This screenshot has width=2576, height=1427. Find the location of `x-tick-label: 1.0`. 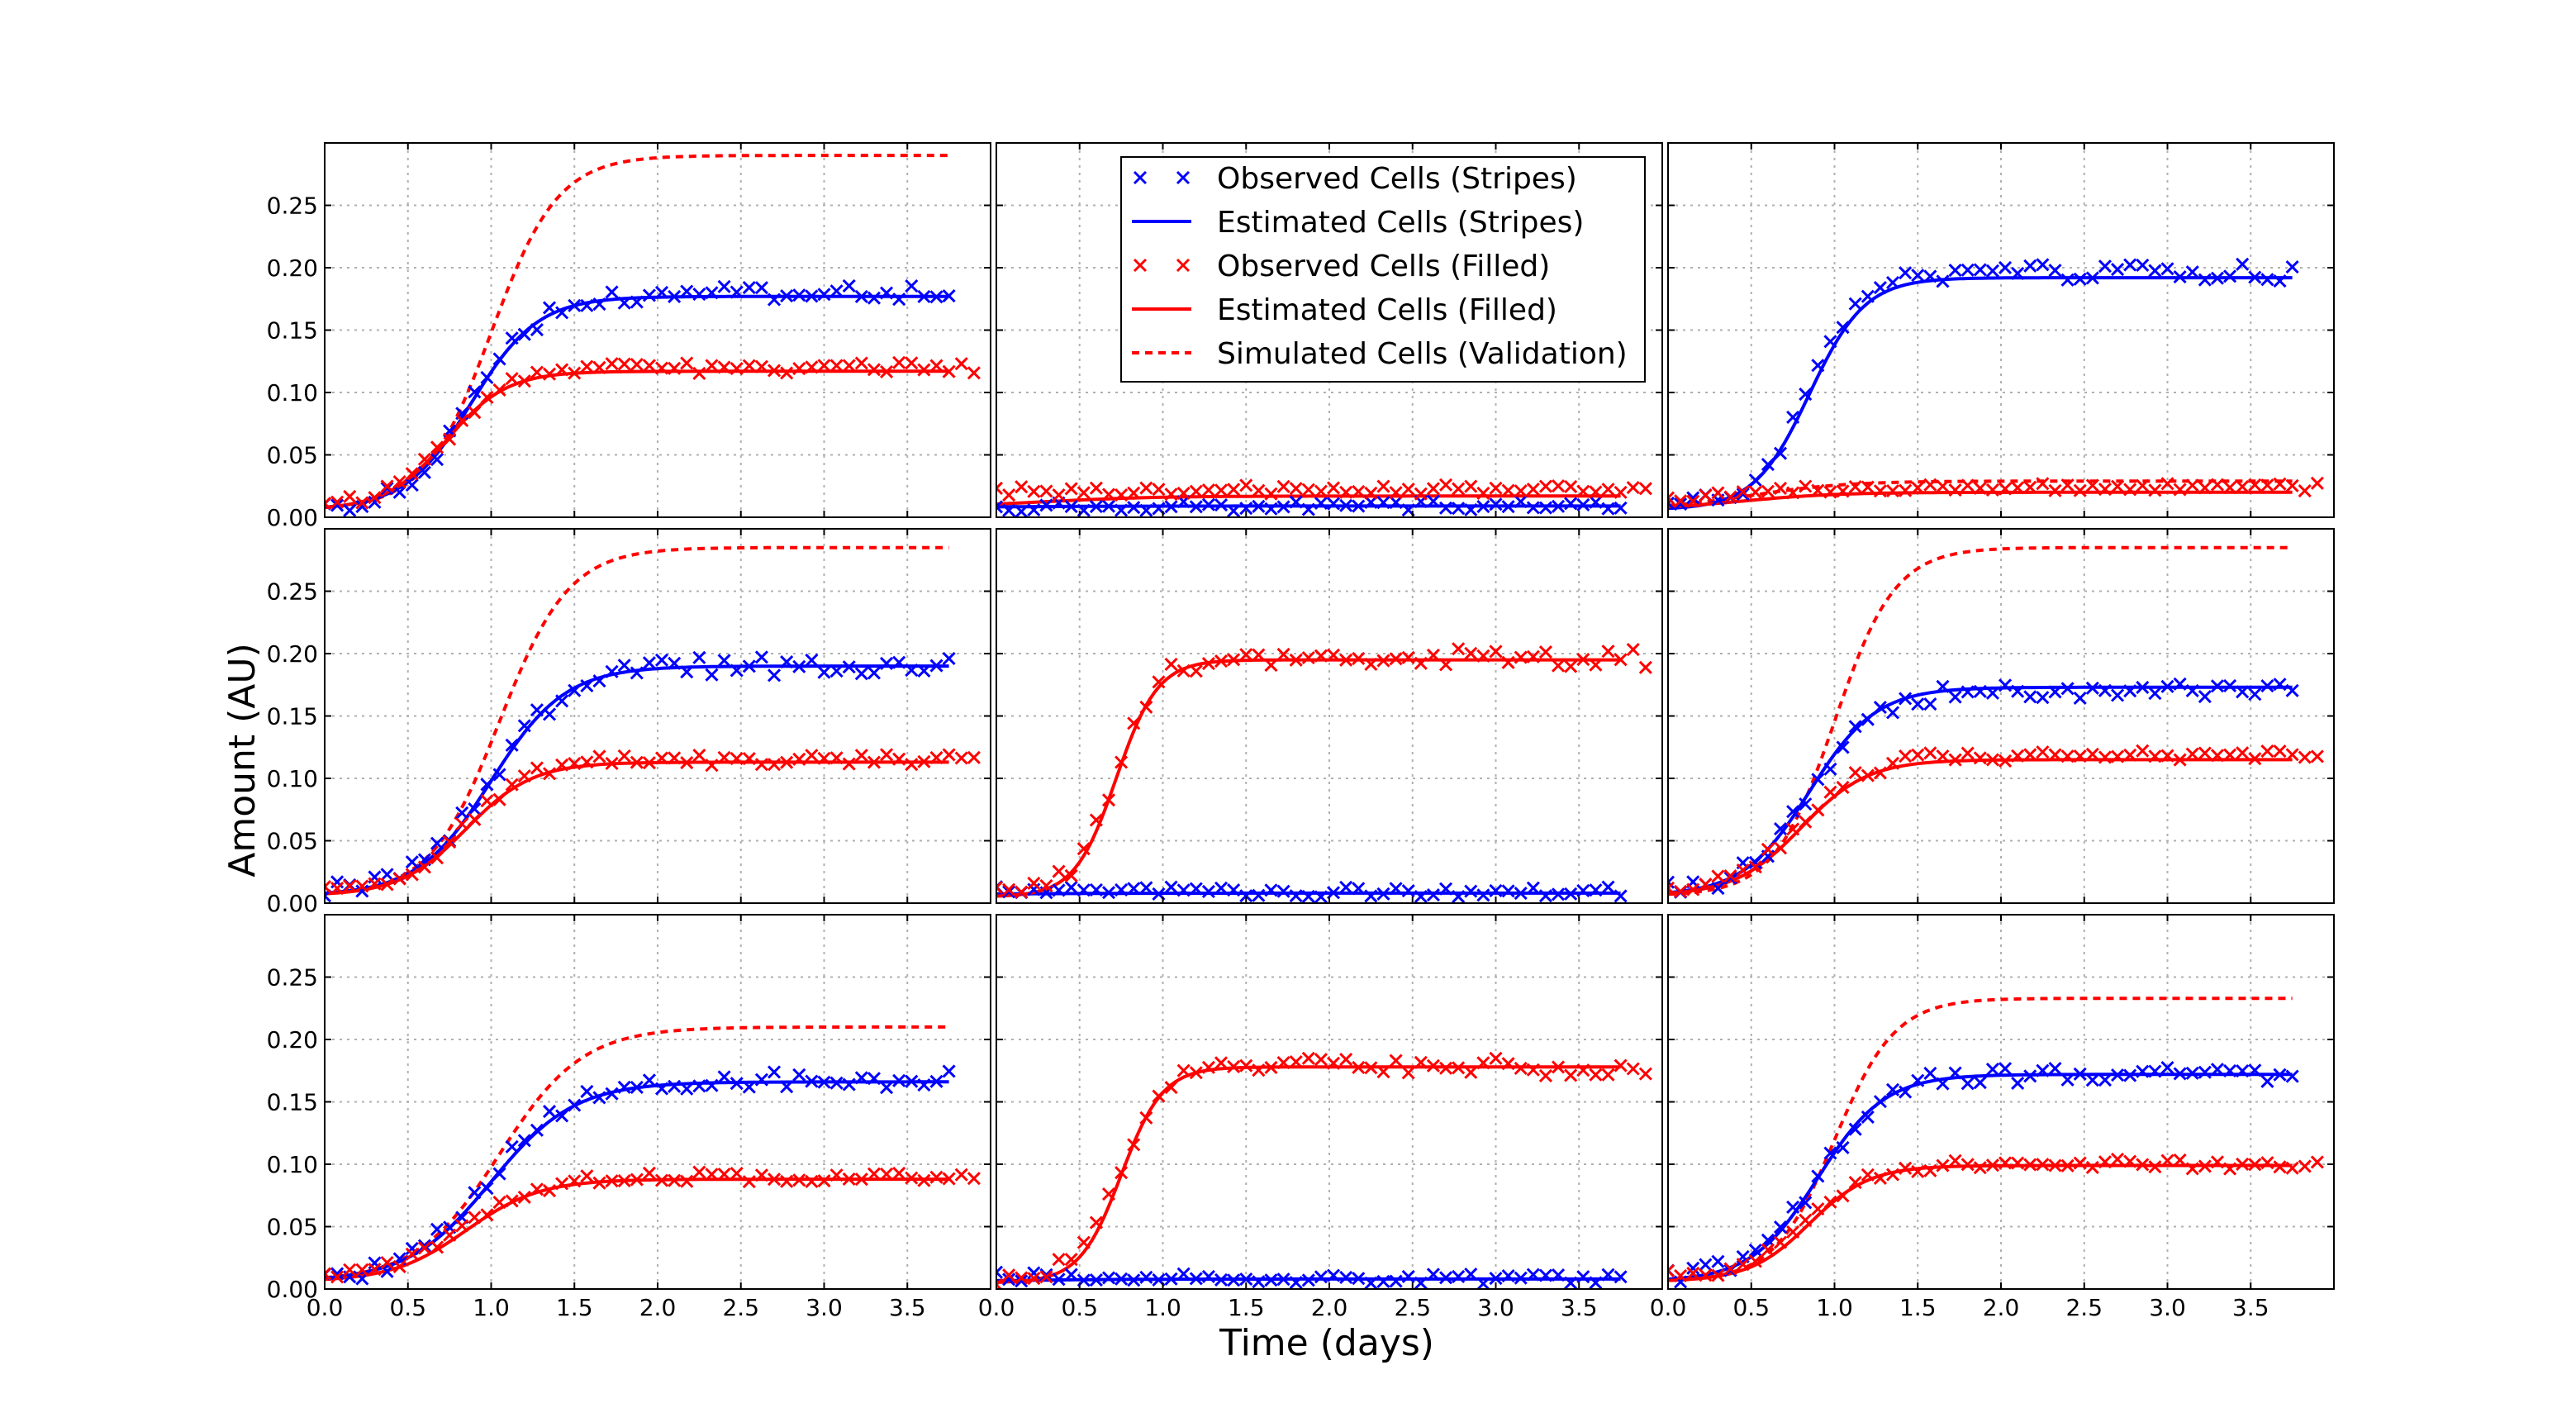

x-tick-label: 1.0 is located at coordinates (1162, 1307).